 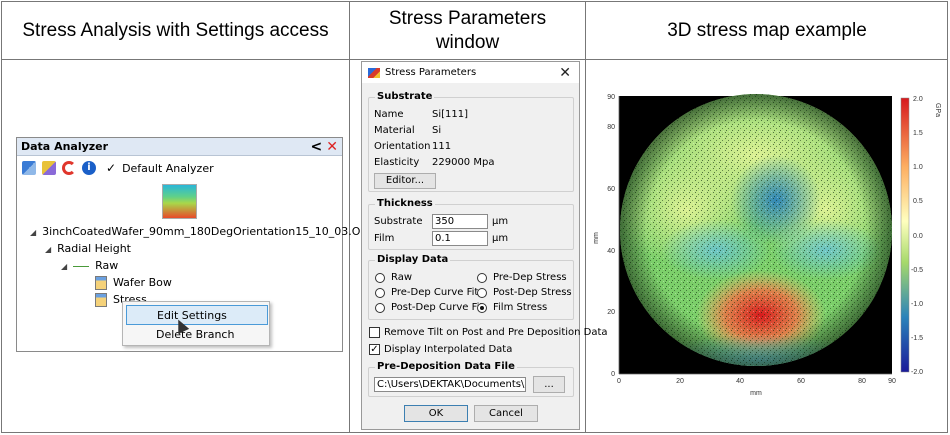 I want to click on radio-raw, so click(x=380, y=278).